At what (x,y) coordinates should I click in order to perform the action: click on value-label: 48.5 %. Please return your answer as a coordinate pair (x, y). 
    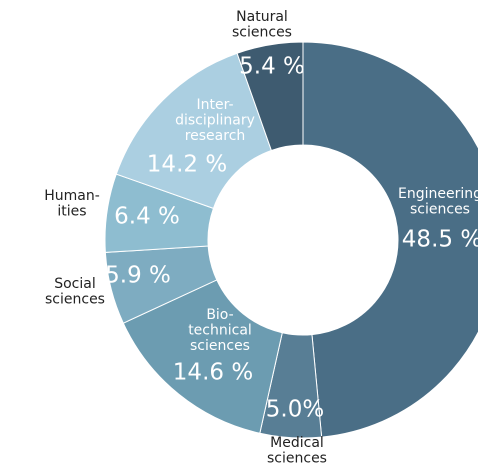
    Looking at the image, I should click on (440, 240).